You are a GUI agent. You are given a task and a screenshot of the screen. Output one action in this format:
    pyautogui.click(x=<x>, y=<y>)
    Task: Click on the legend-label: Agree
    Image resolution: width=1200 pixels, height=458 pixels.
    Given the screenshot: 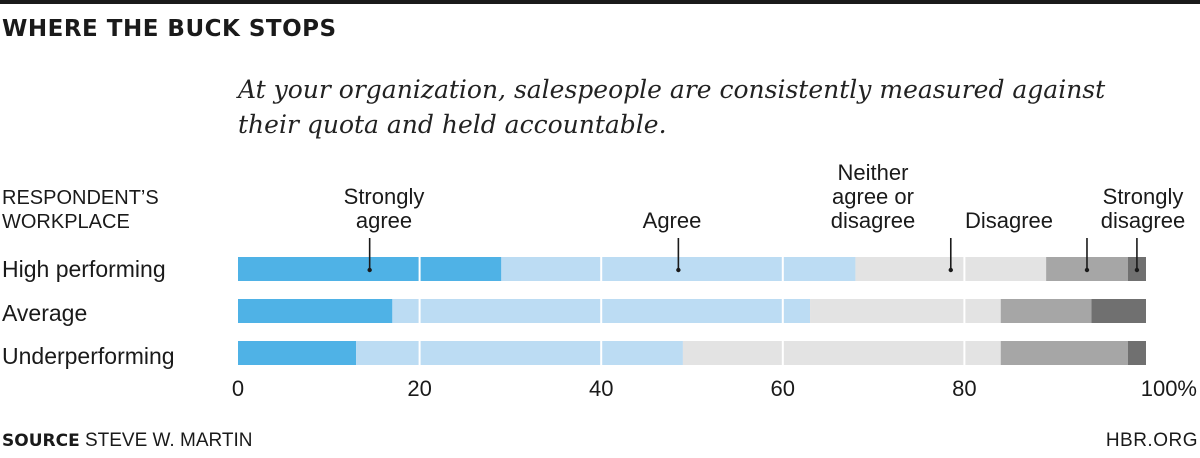 What is the action you would take?
    pyautogui.click(x=672, y=220)
    